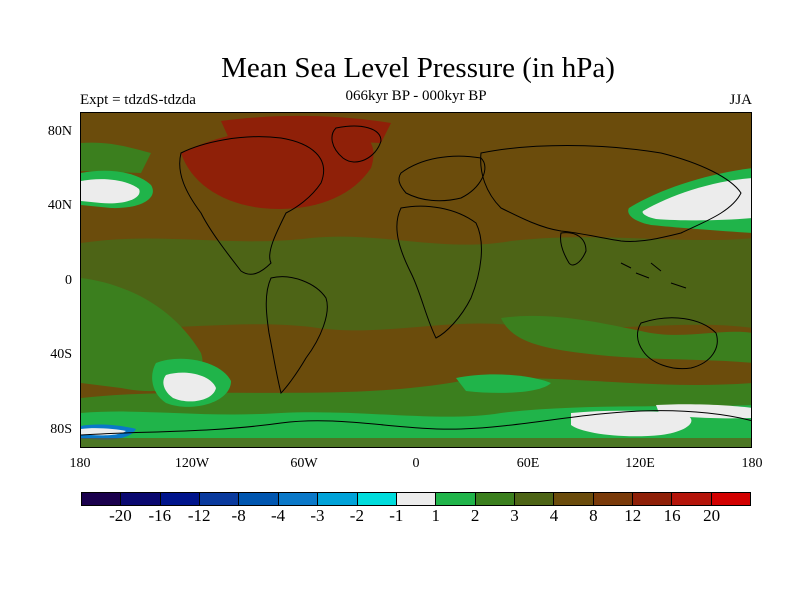  Describe the element at coordinates (740, 100) in the screenshot. I see `season-label: JJA` at that location.